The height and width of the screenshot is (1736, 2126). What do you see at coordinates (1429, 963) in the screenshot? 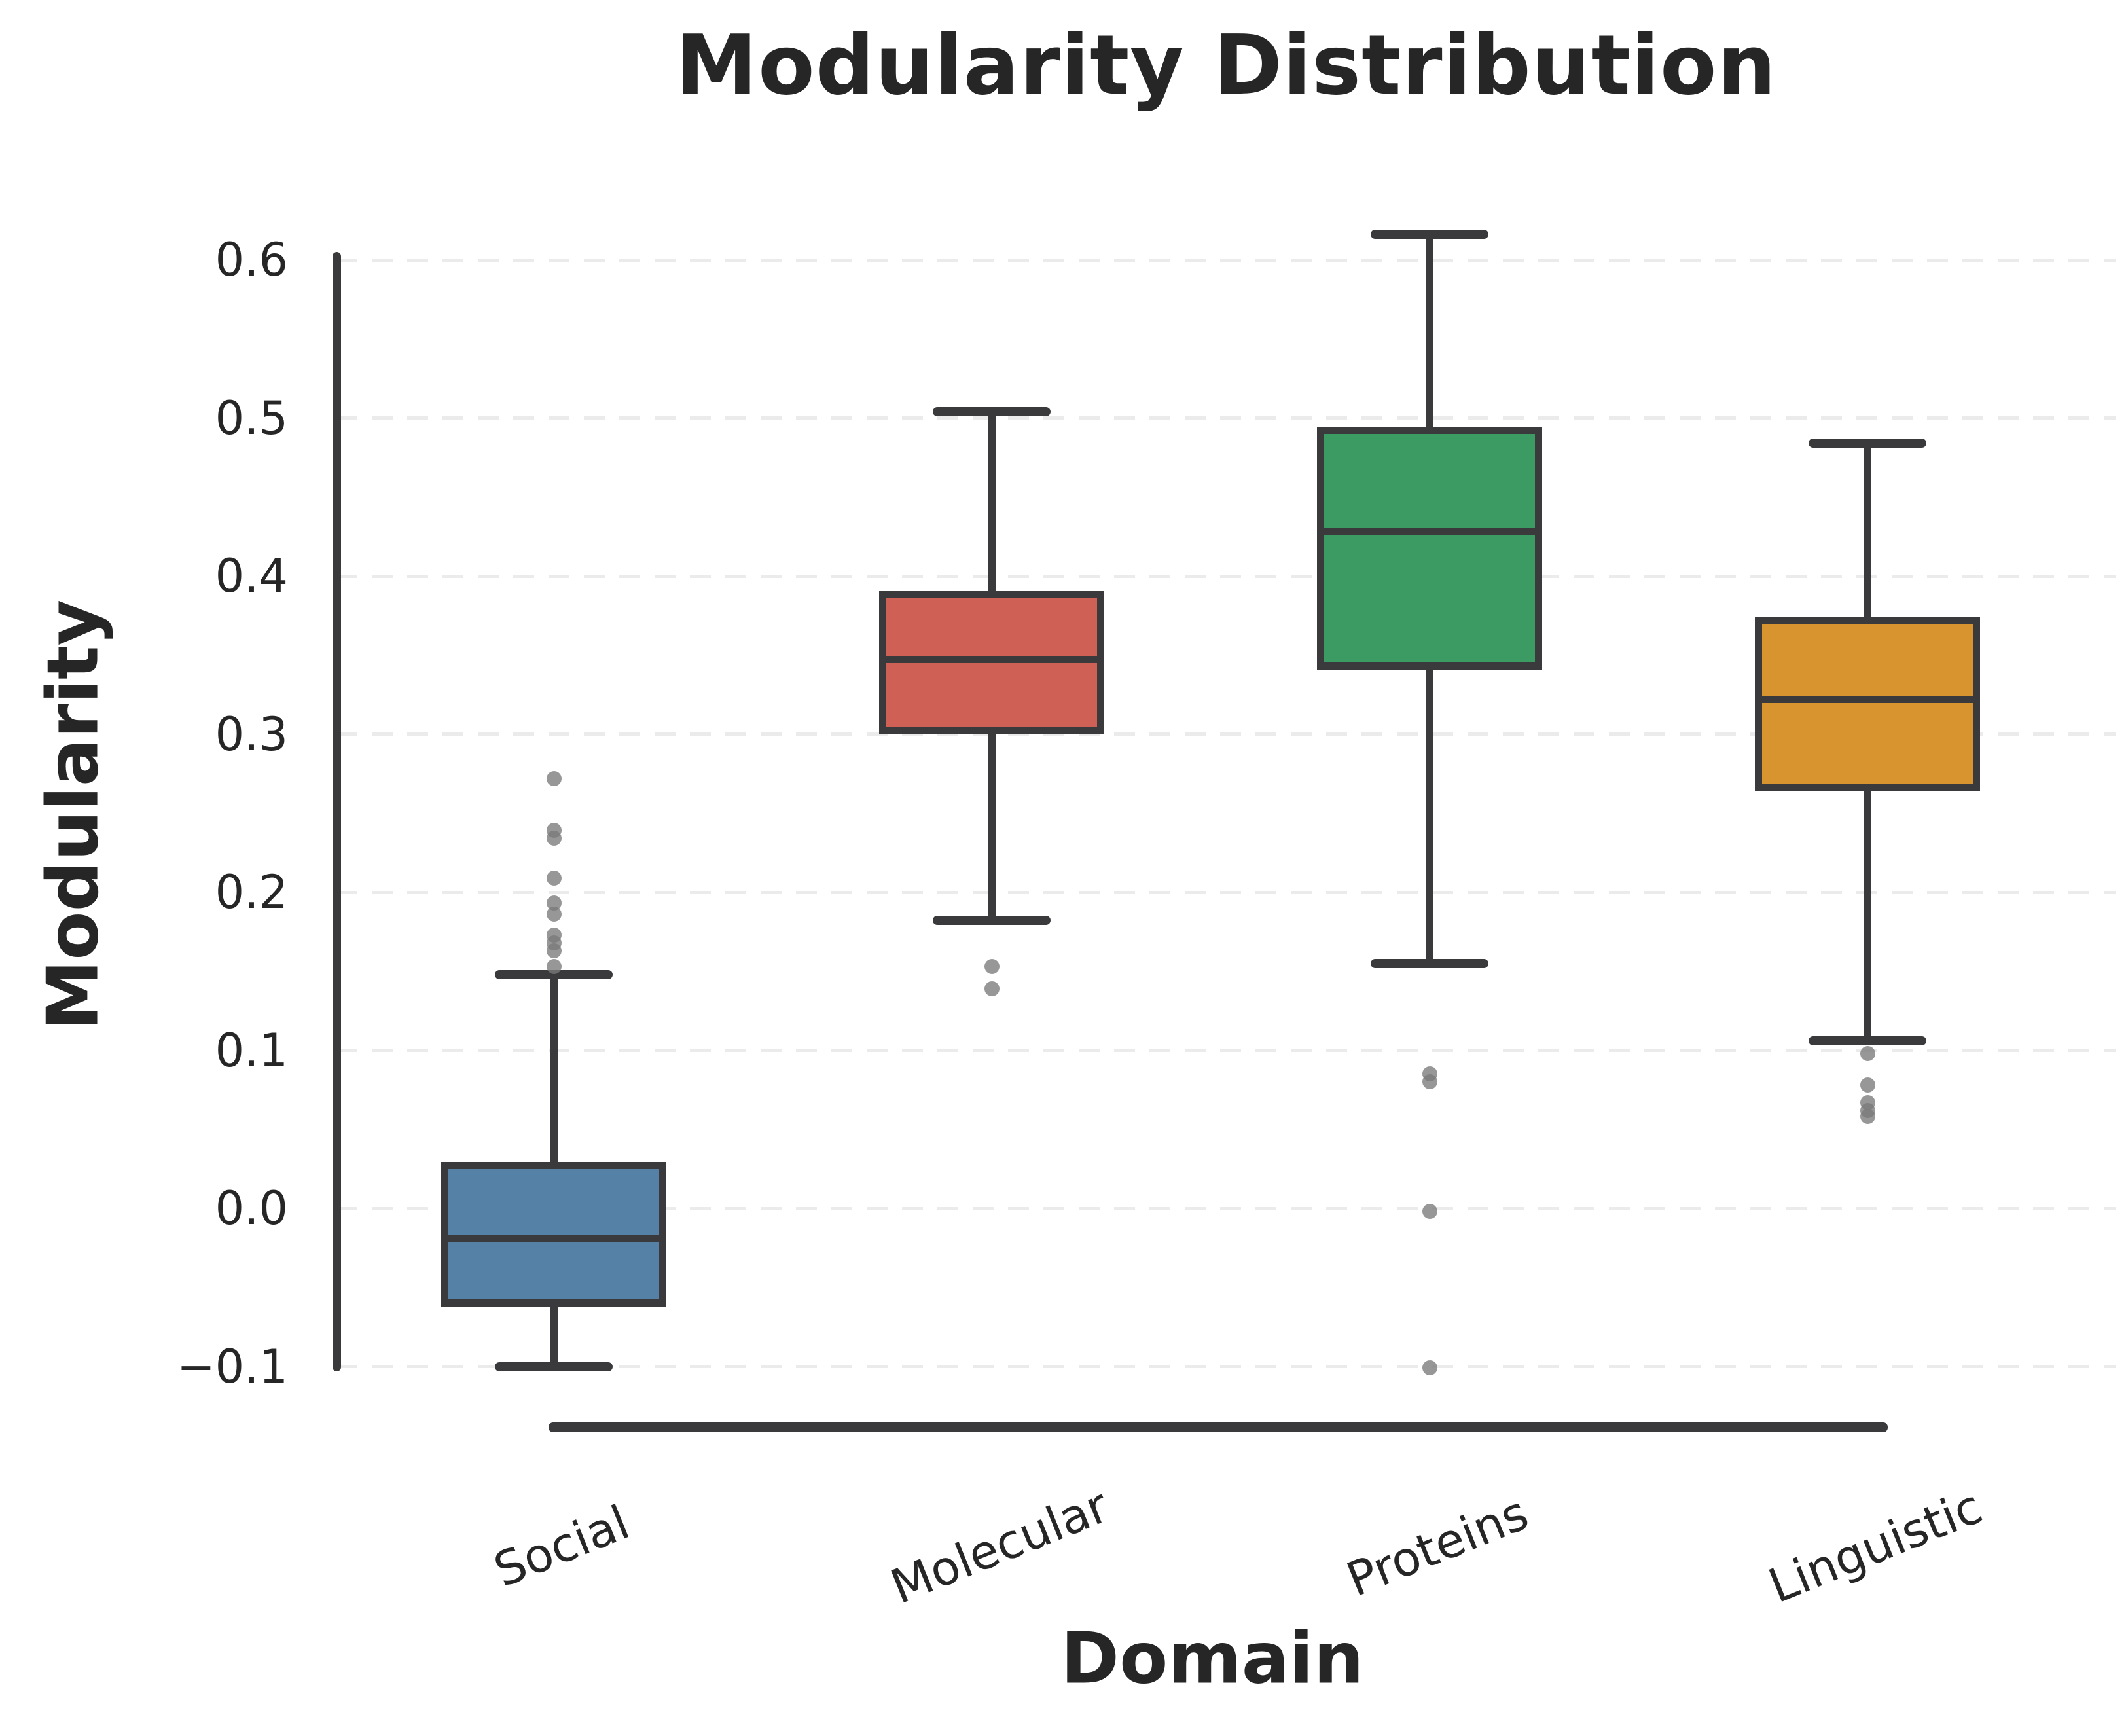
I see `whisker-cap-bottom-proteins` at bounding box center [1429, 963].